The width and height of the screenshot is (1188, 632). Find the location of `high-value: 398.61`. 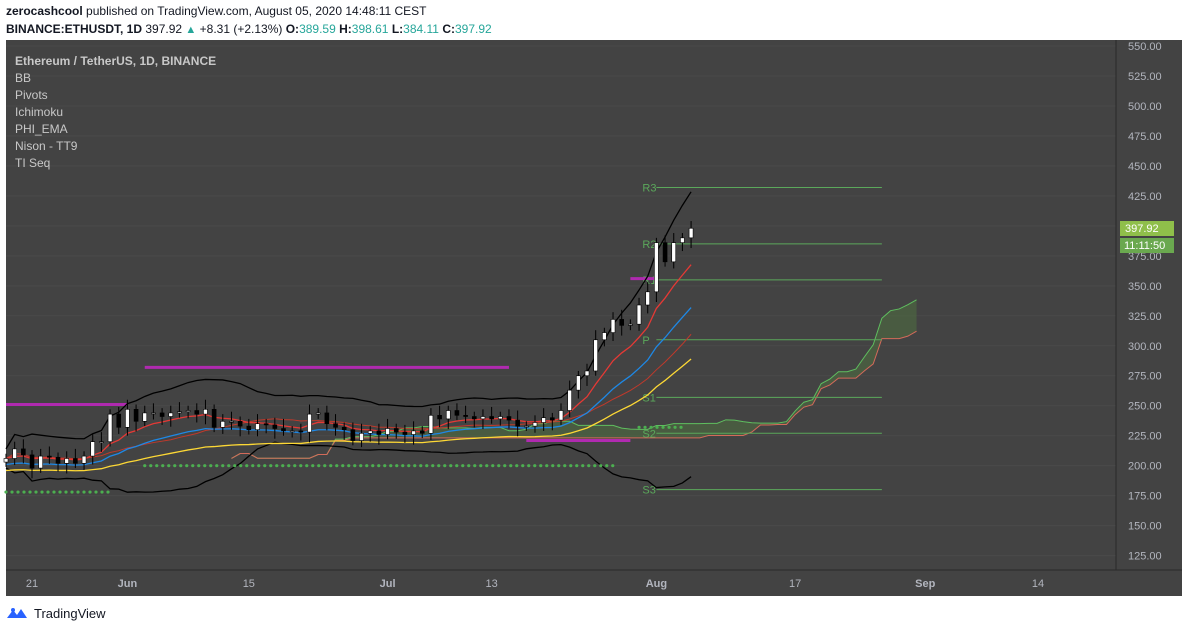

high-value: 398.61 is located at coordinates (370, 29).